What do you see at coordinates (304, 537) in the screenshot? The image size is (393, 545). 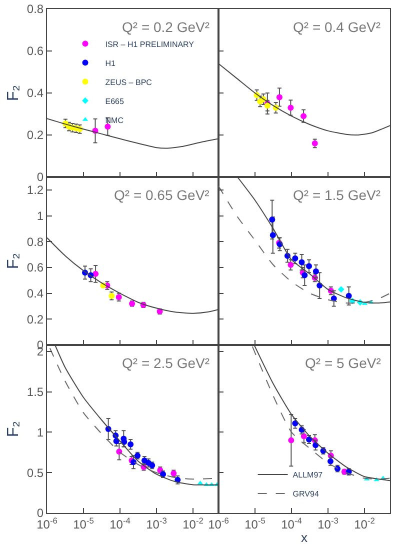 I see `x-axis-title: x` at bounding box center [304, 537].